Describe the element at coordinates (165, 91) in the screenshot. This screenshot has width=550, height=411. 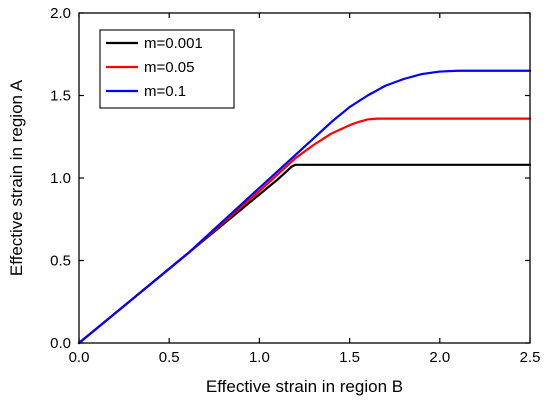
I see `legend-label: m=0.1` at that location.